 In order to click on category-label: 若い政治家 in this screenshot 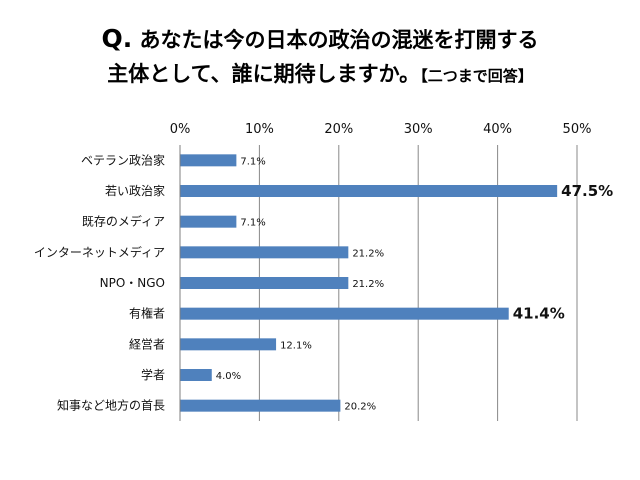, I will do `click(135, 190)`.